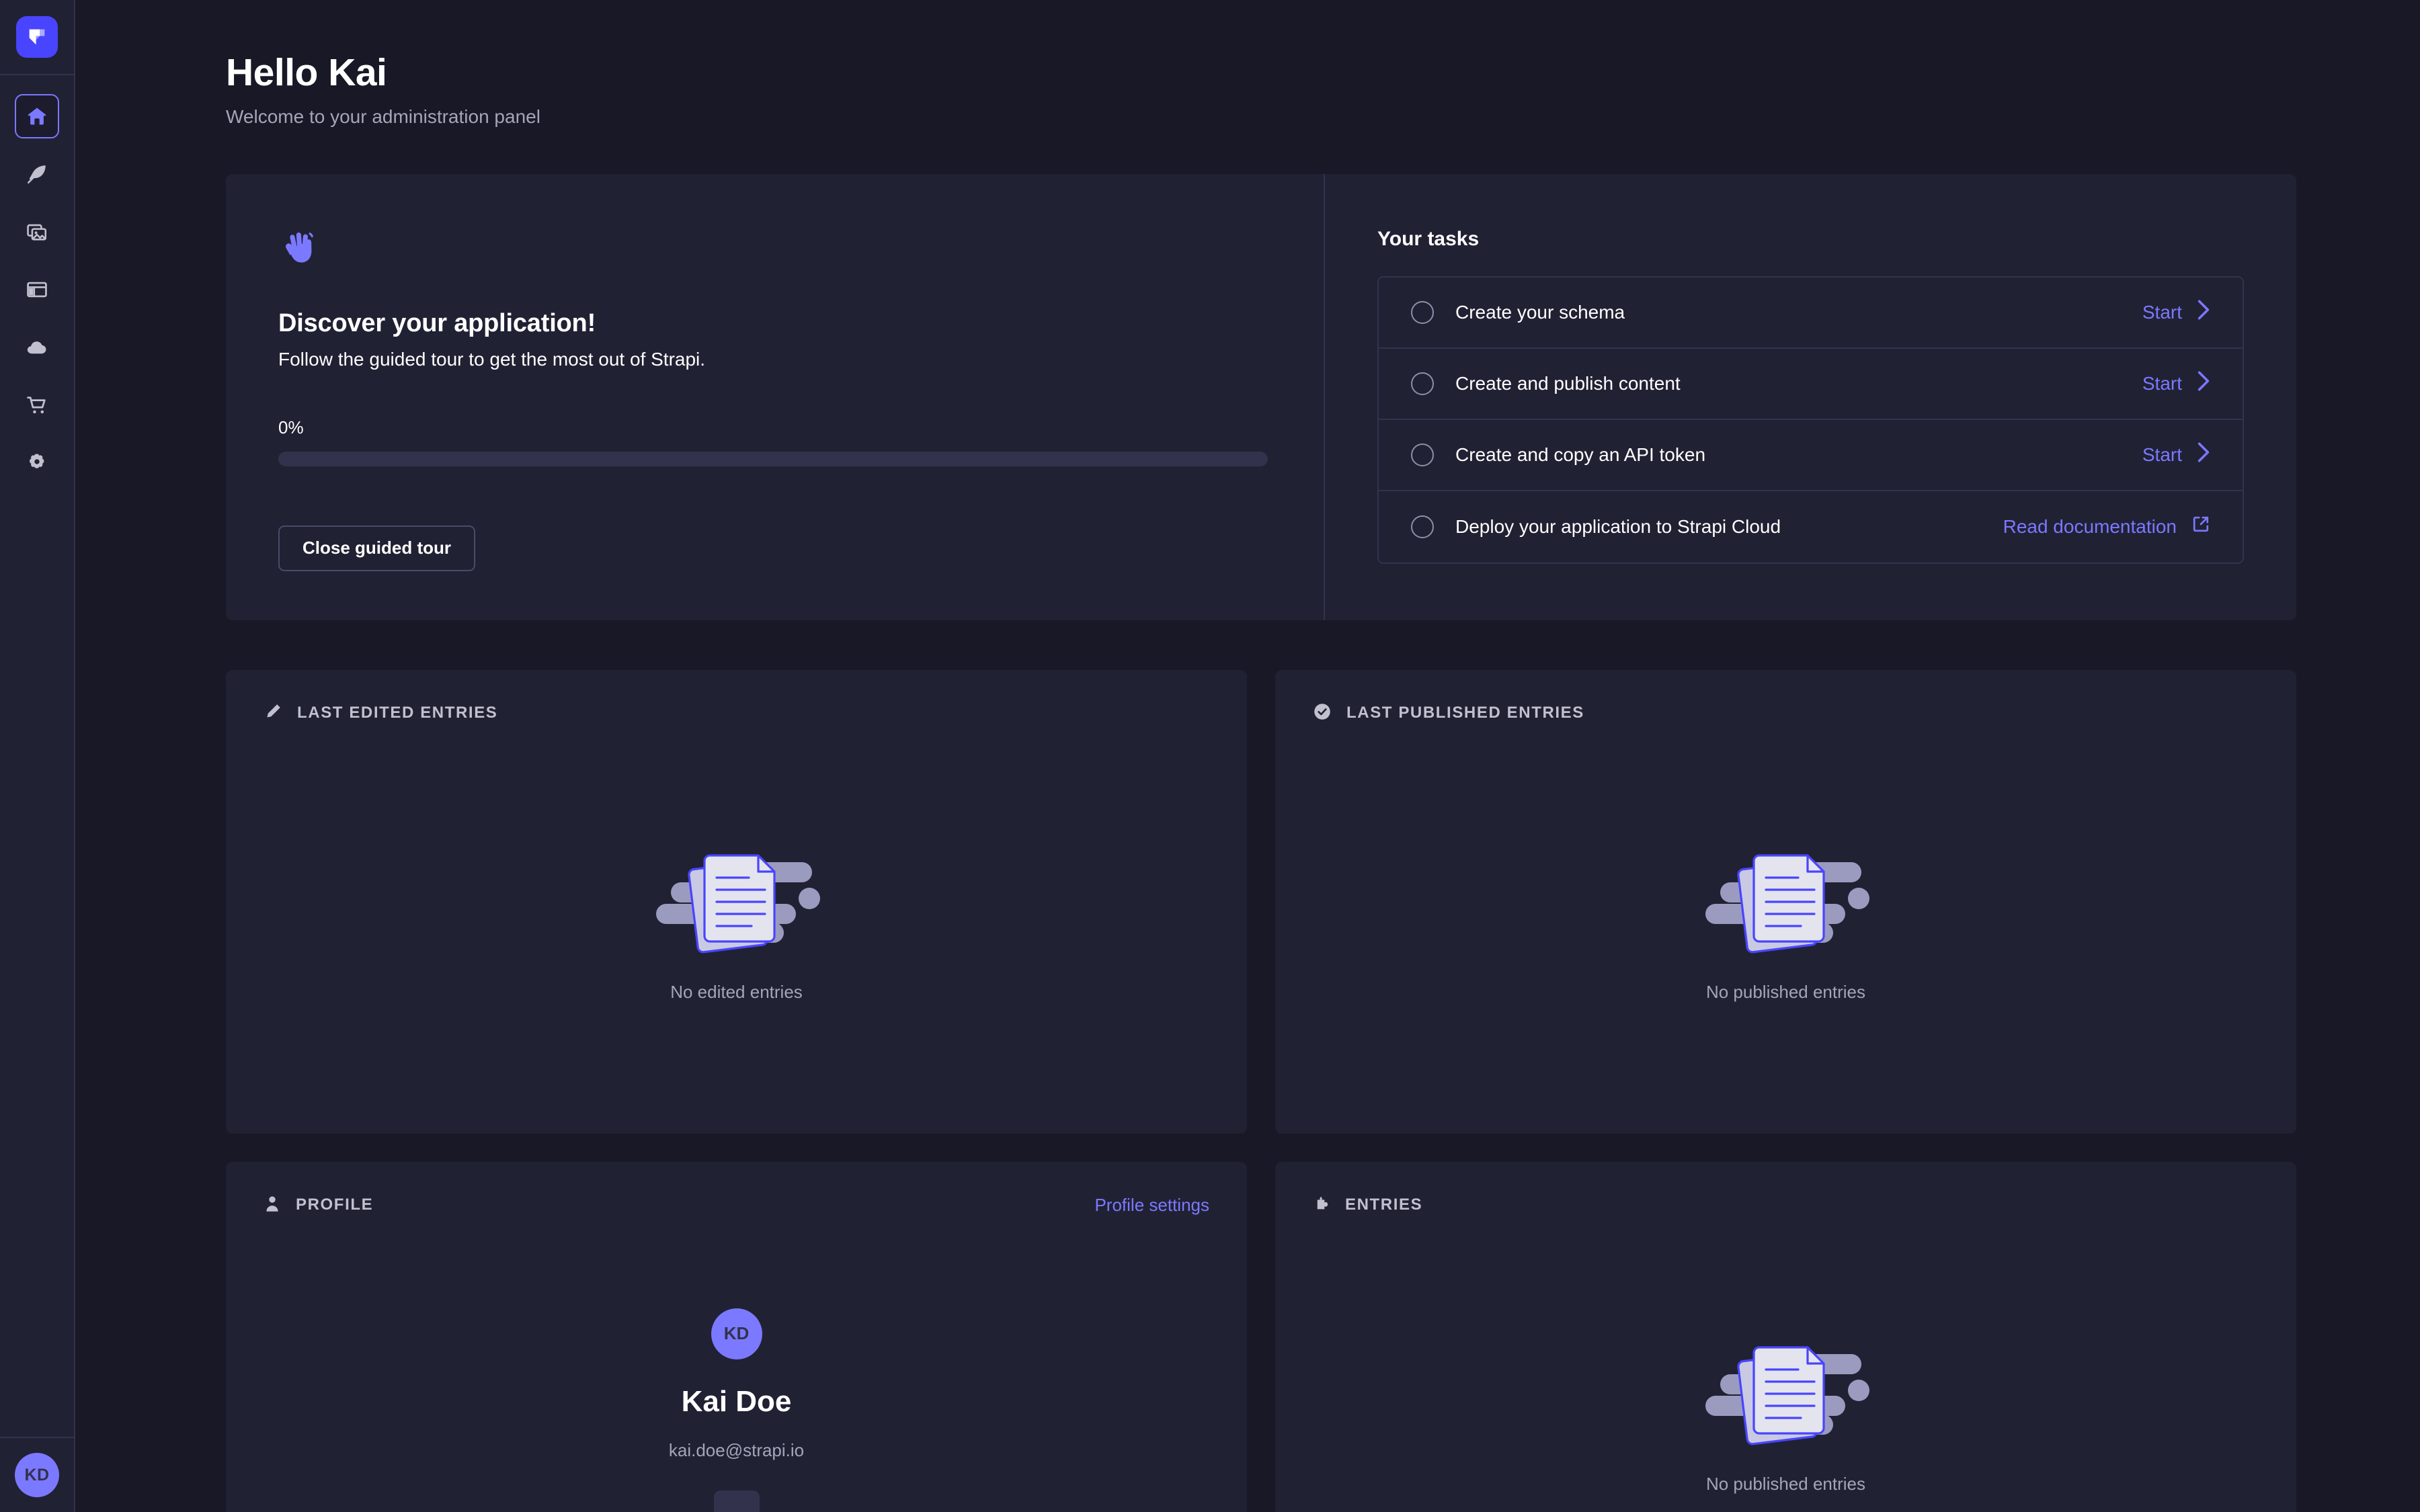 The height and width of the screenshot is (1512, 2420). I want to click on profile-role-chip, so click(737, 1501).